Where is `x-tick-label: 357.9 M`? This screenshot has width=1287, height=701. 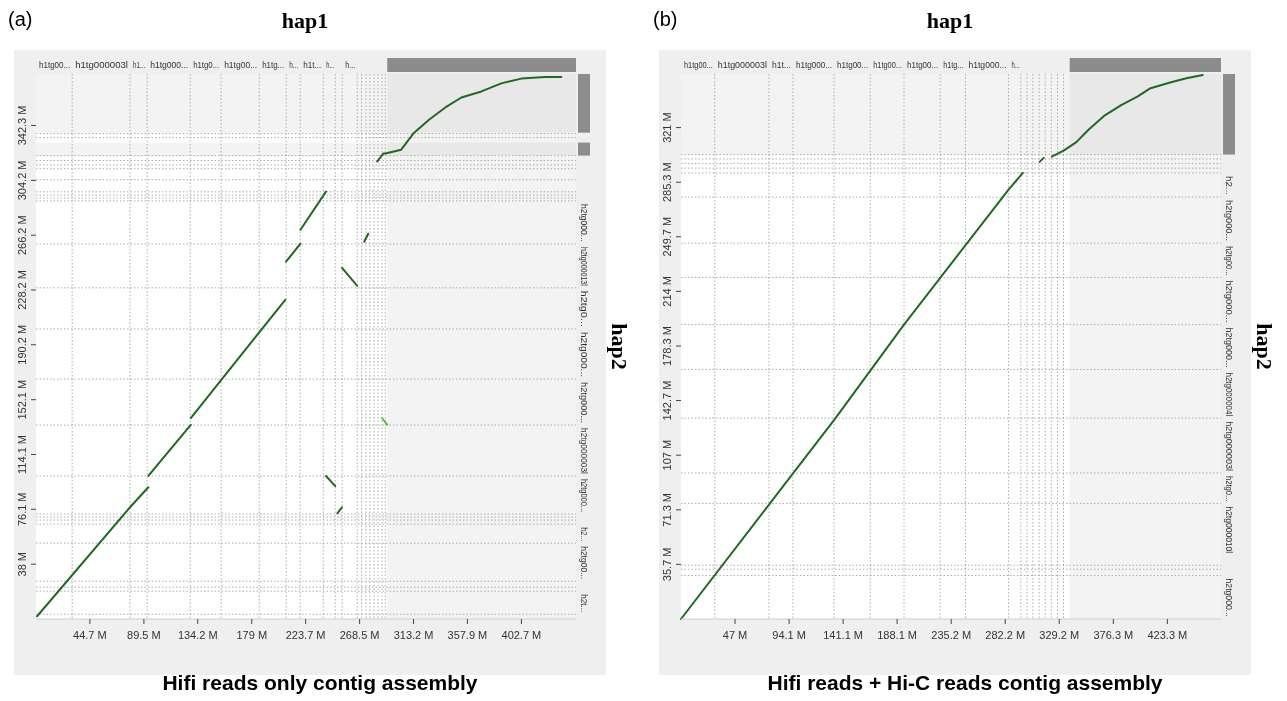 x-tick-label: 357.9 M is located at coordinates (467, 635).